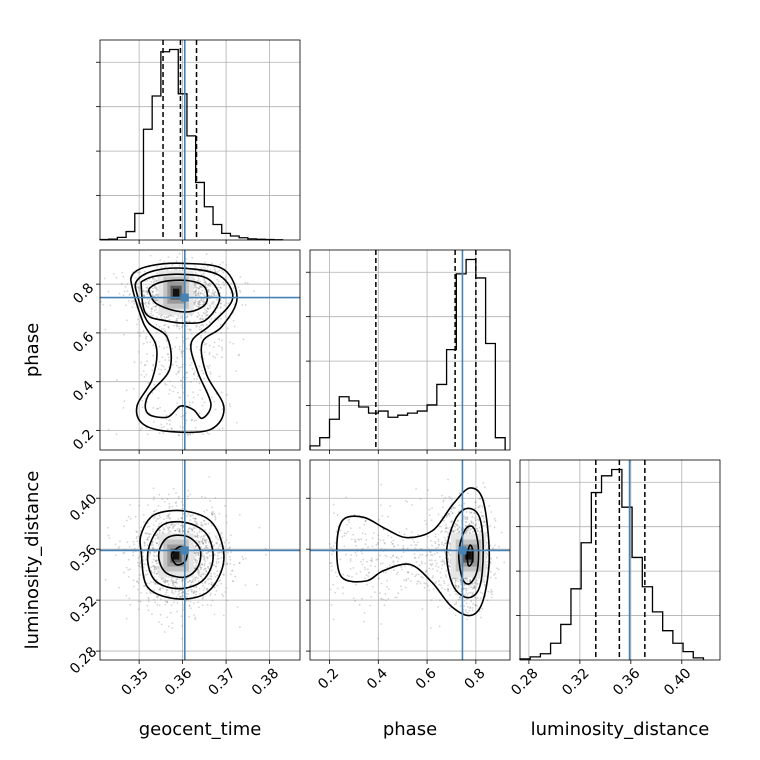 The image size is (760, 760). I want to click on x-tick-label: 0.2, so click(328, 678).